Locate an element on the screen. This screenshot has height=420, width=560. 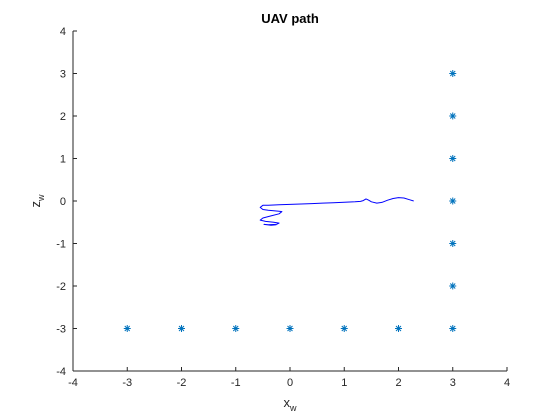
x-tick-label: -3 is located at coordinates (127, 383).